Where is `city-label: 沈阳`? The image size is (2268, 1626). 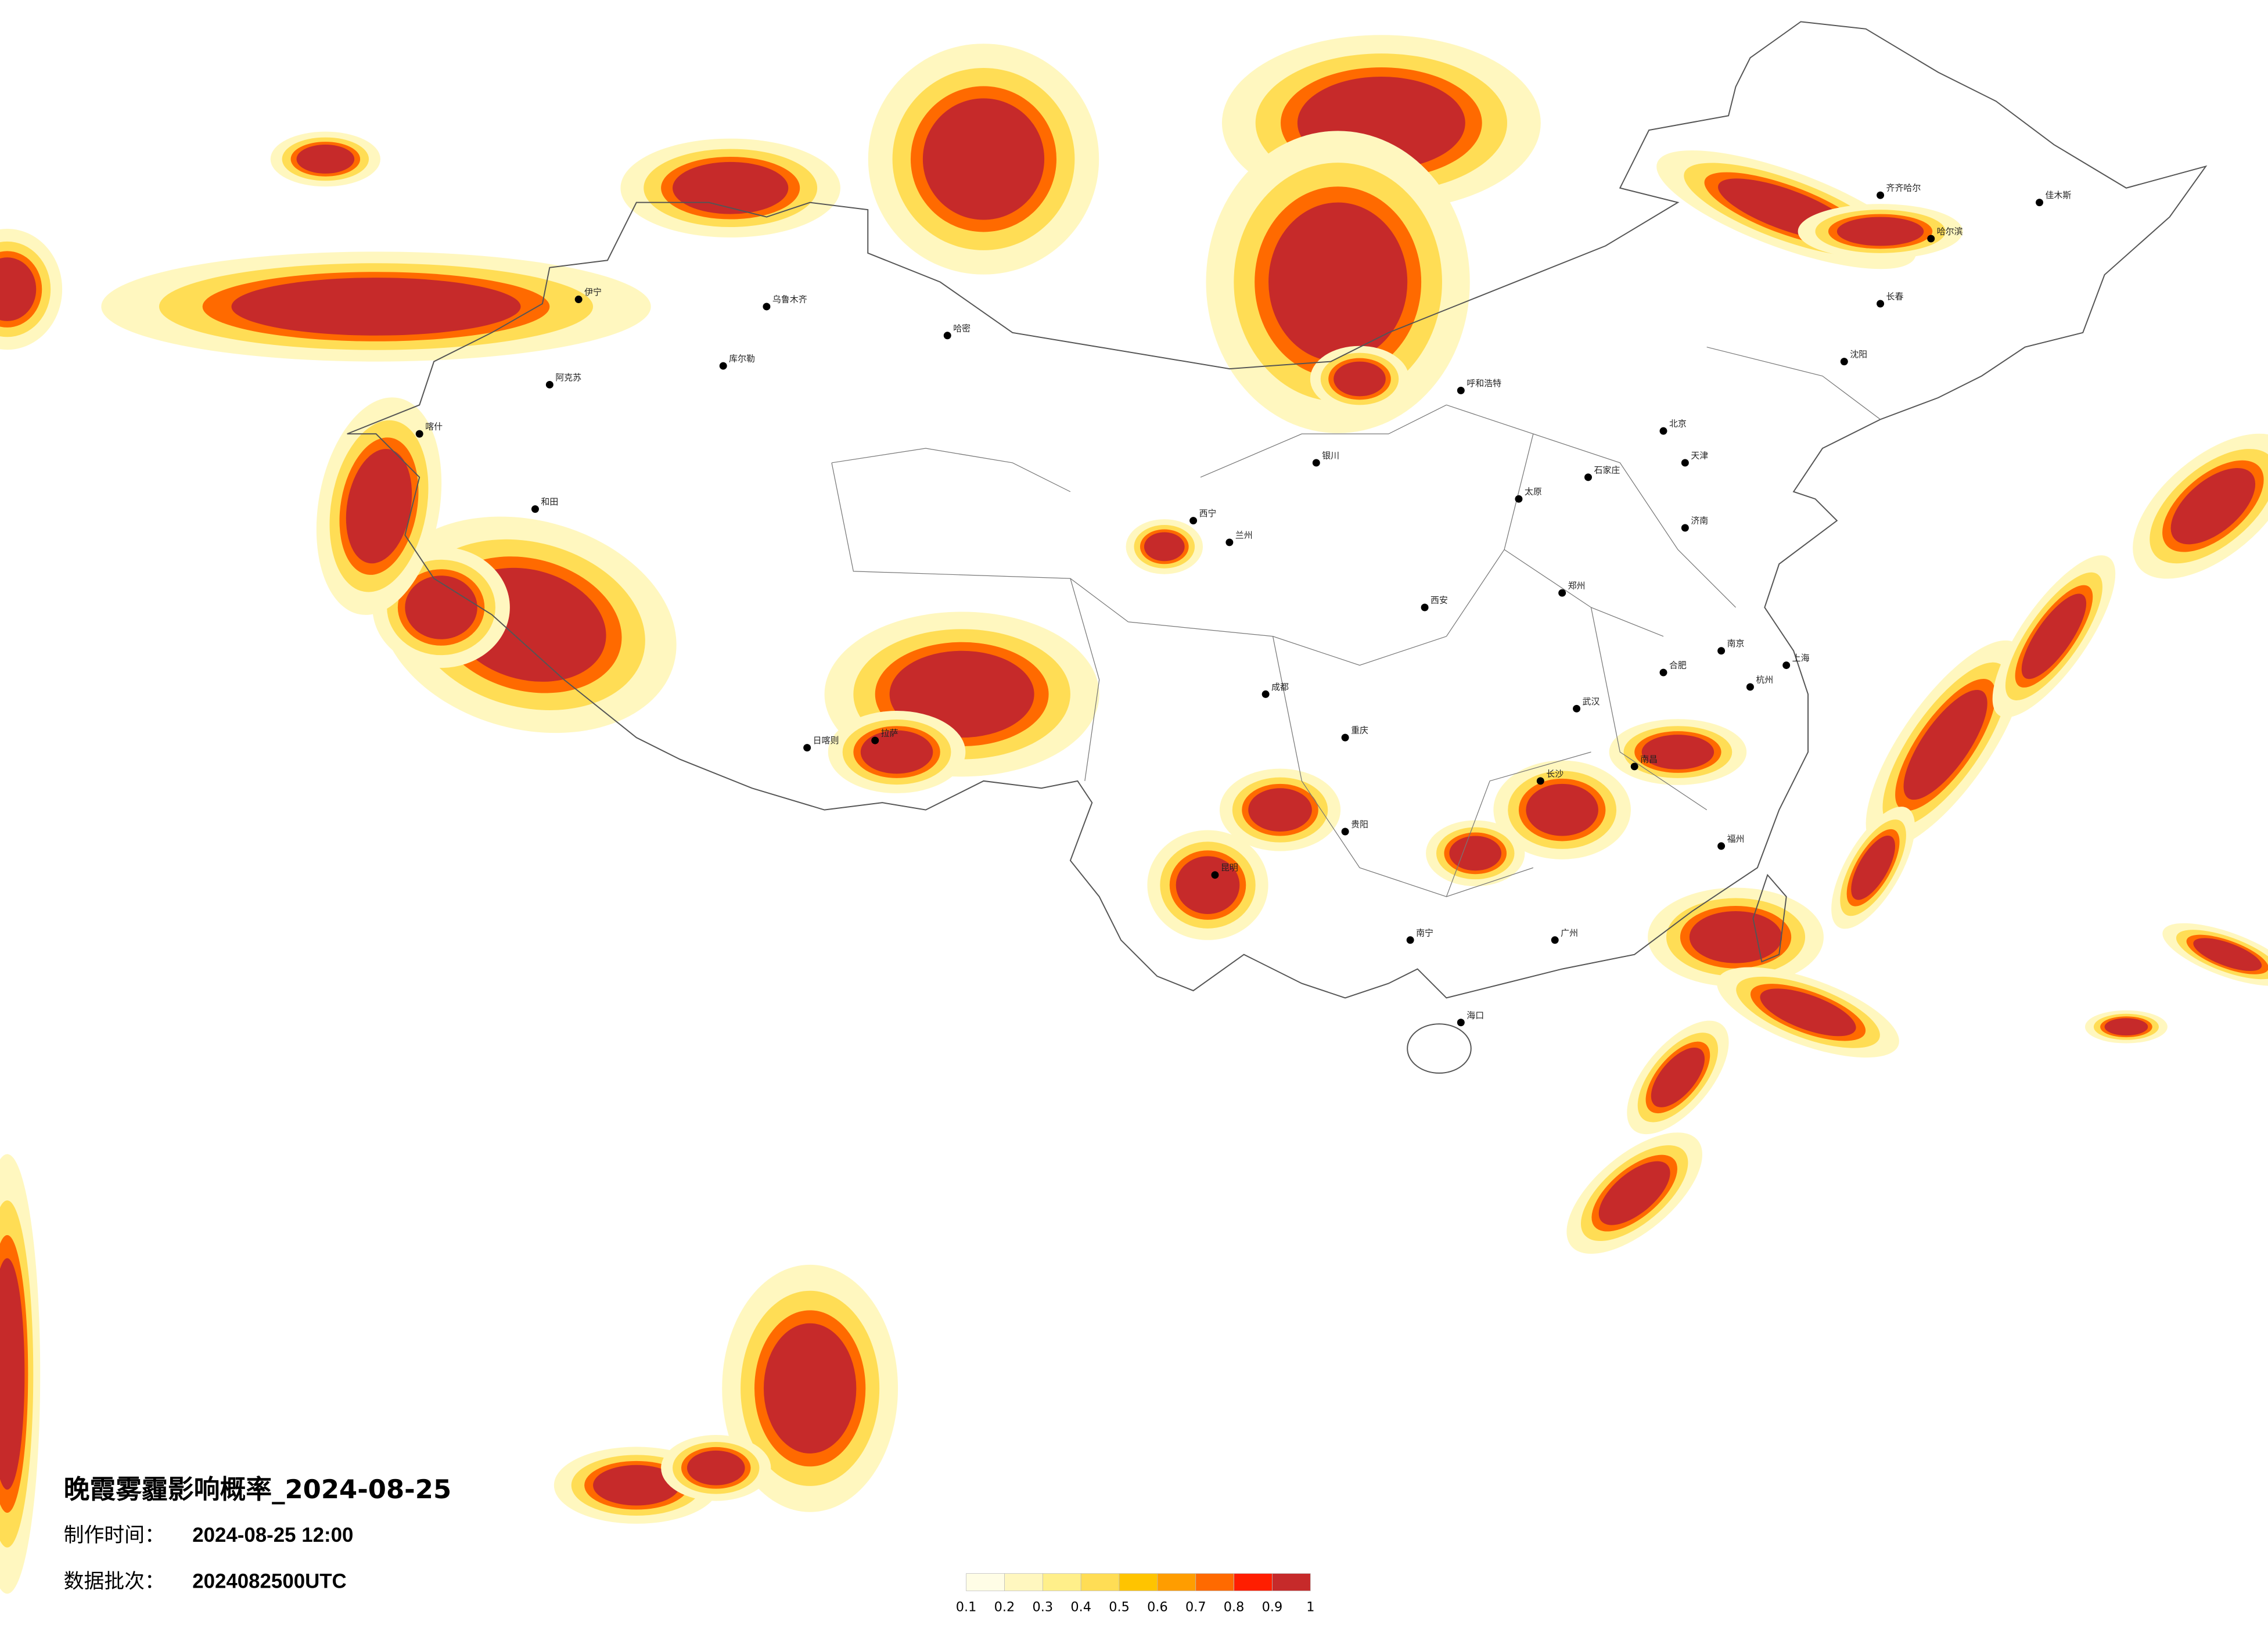
city-label: 沈阳 is located at coordinates (1858, 354).